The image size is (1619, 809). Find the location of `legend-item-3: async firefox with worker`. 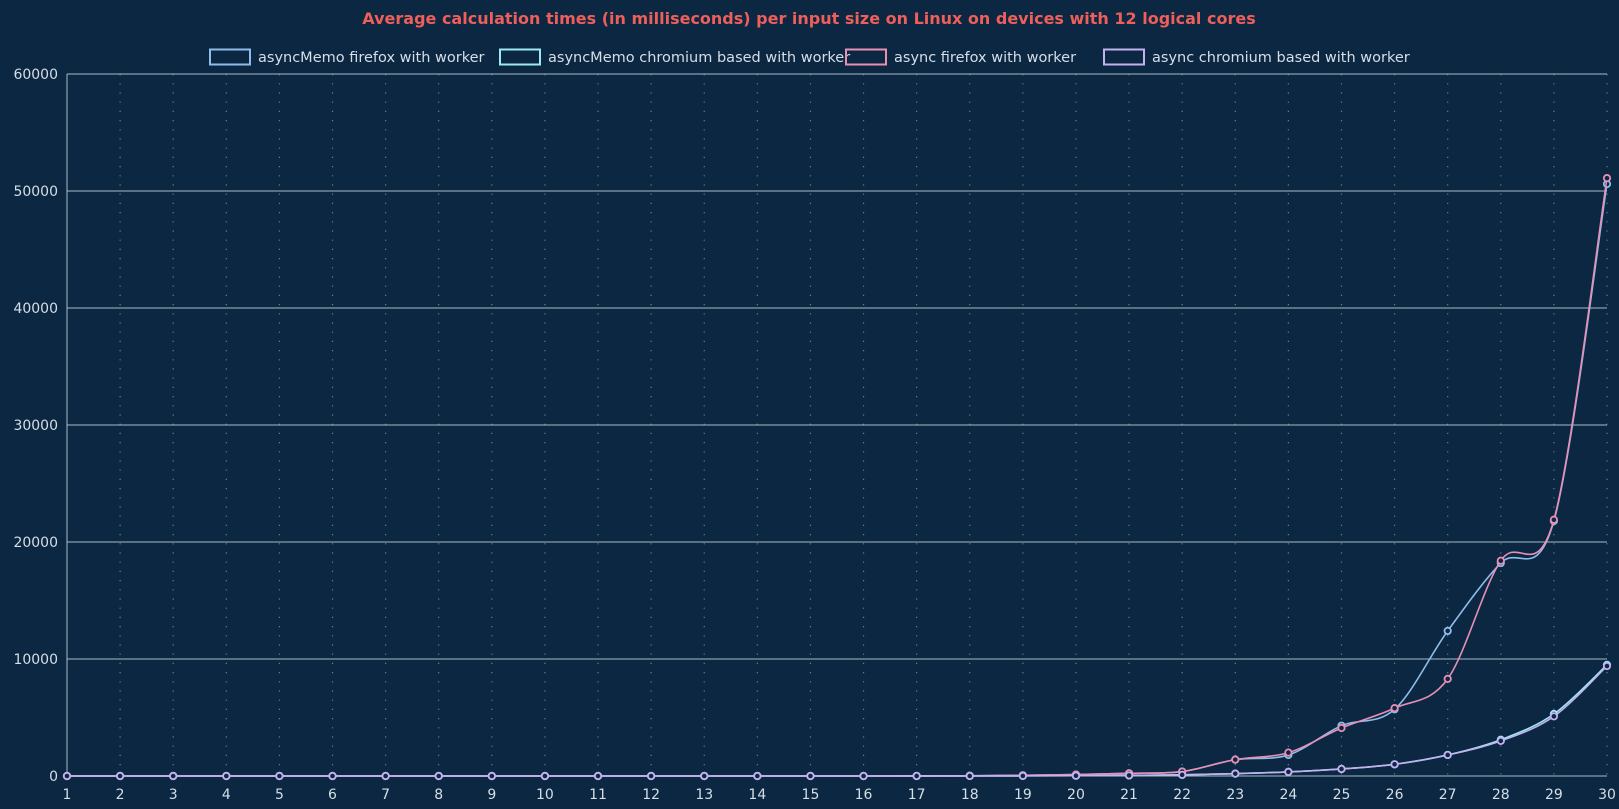

legend-item-3: async firefox with worker is located at coordinates (960, 57).